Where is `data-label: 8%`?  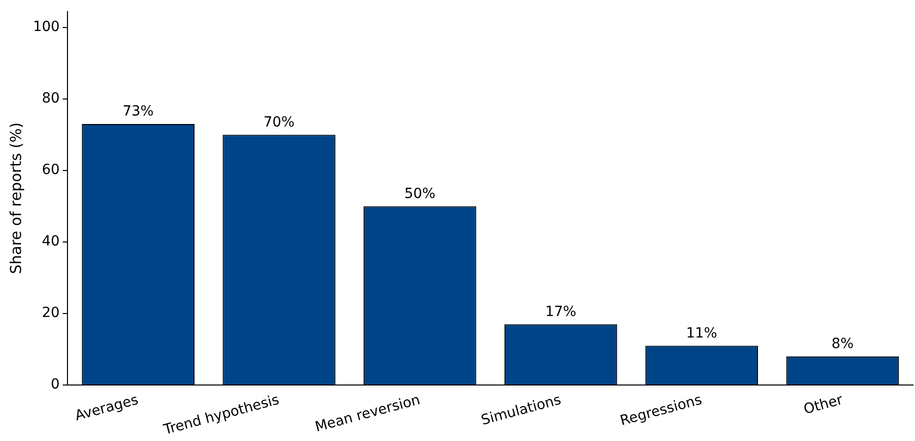
data-label: 8% is located at coordinates (842, 344).